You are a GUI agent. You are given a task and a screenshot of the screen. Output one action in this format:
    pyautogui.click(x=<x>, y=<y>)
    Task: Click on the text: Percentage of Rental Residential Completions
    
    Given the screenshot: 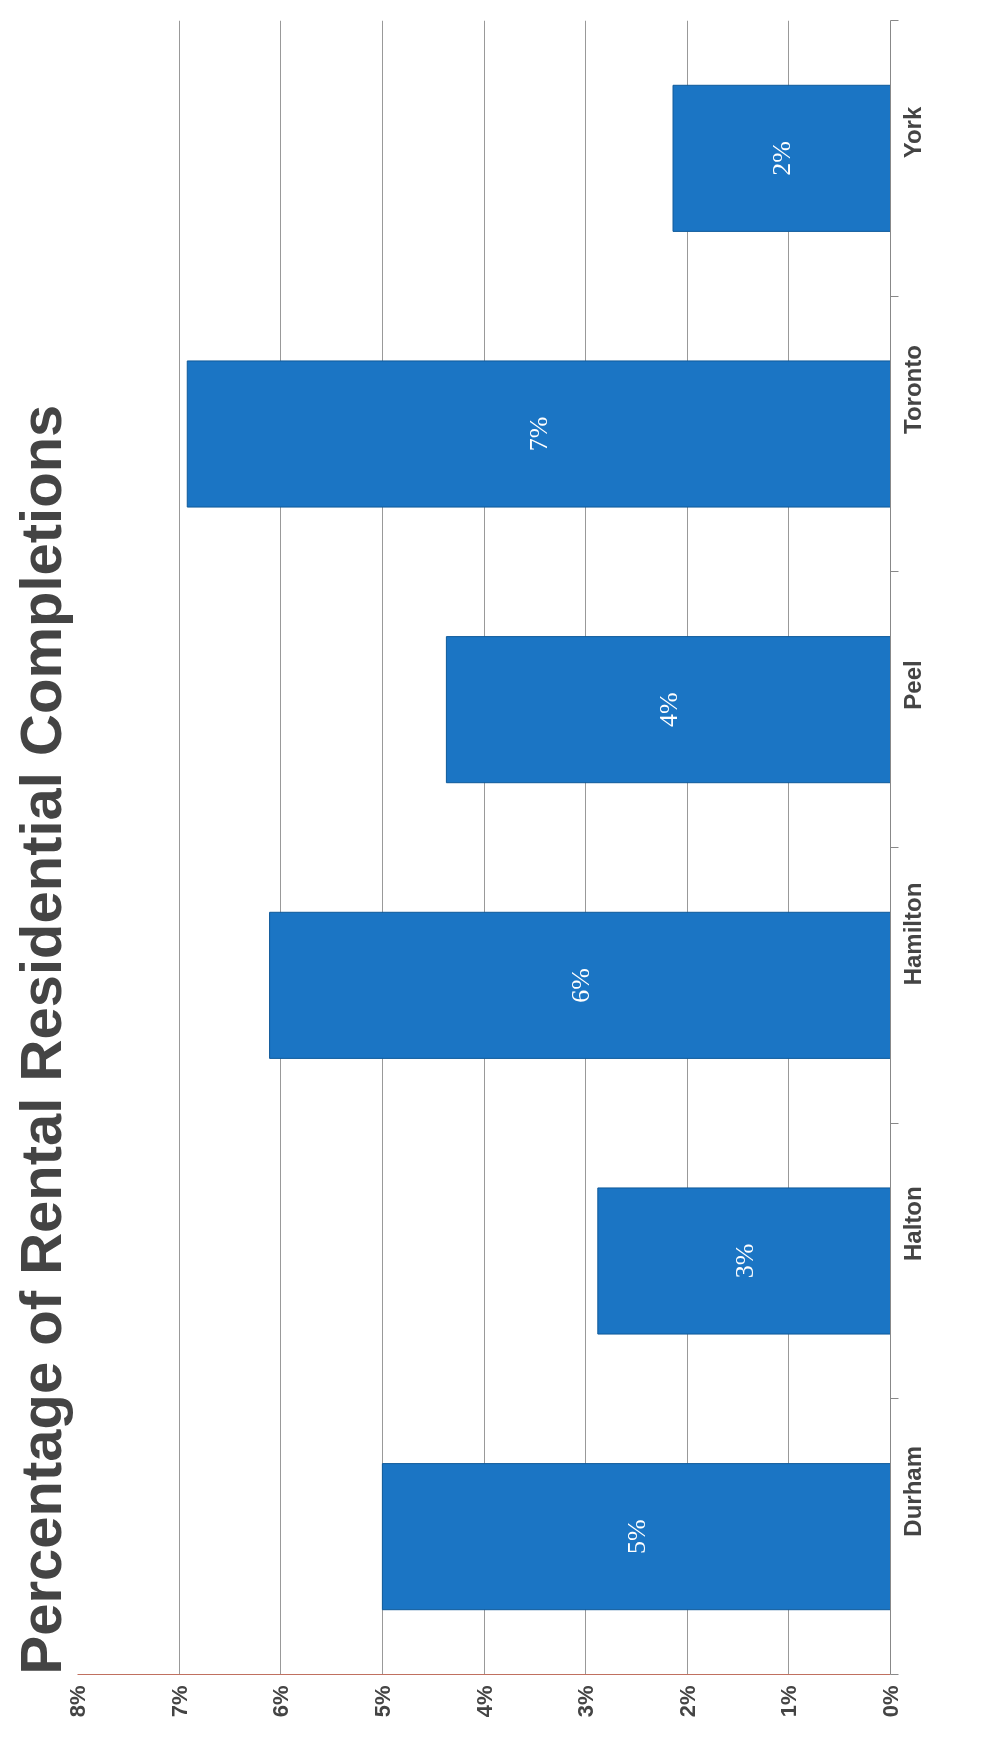 What is the action you would take?
    pyautogui.click(x=40, y=1039)
    